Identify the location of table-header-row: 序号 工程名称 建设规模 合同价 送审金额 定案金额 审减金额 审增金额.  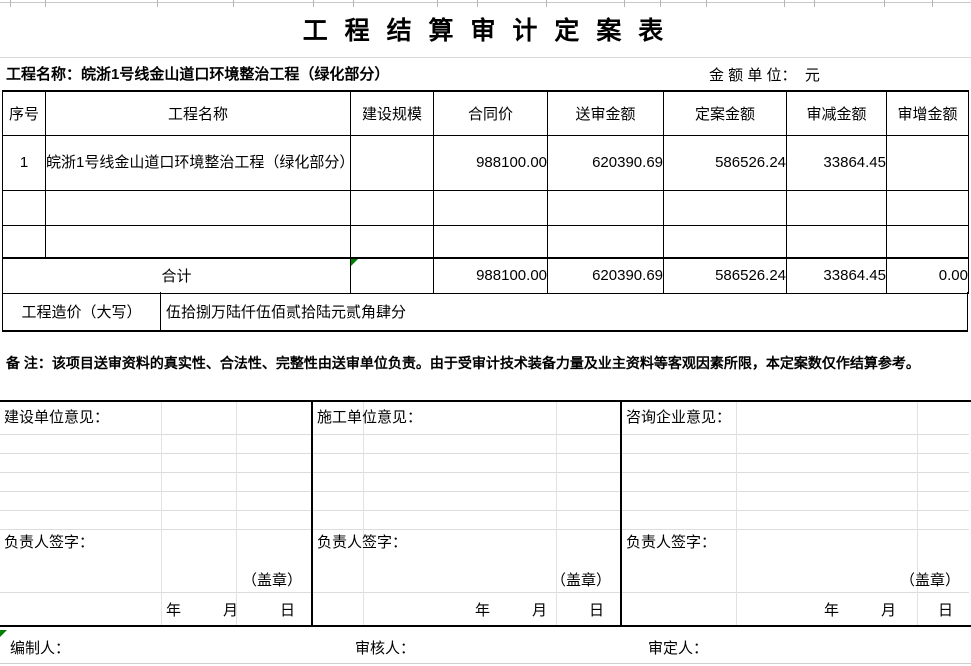
(485, 113).